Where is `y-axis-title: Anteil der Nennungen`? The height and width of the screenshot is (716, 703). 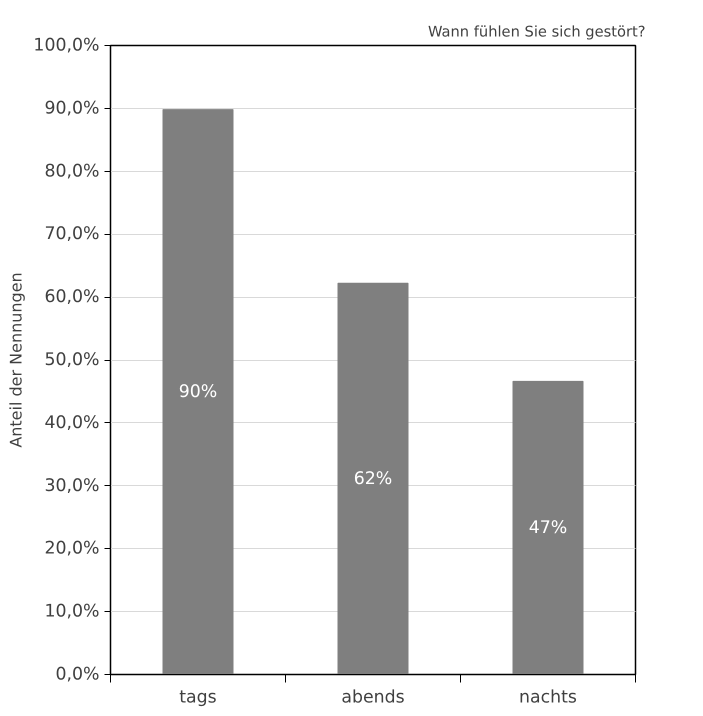 y-axis-title: Anteil der Nennungen is located at coordinates (16, 360).